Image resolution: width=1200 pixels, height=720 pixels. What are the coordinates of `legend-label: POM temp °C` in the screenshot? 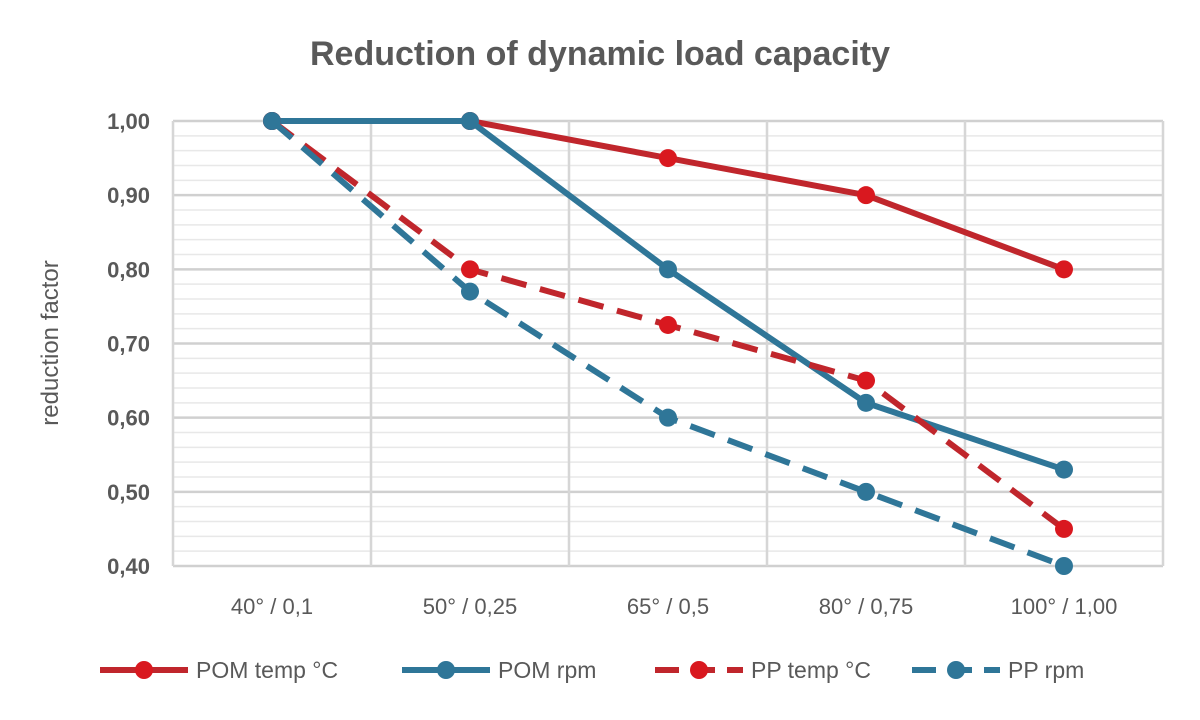 It's located at (267, 670).